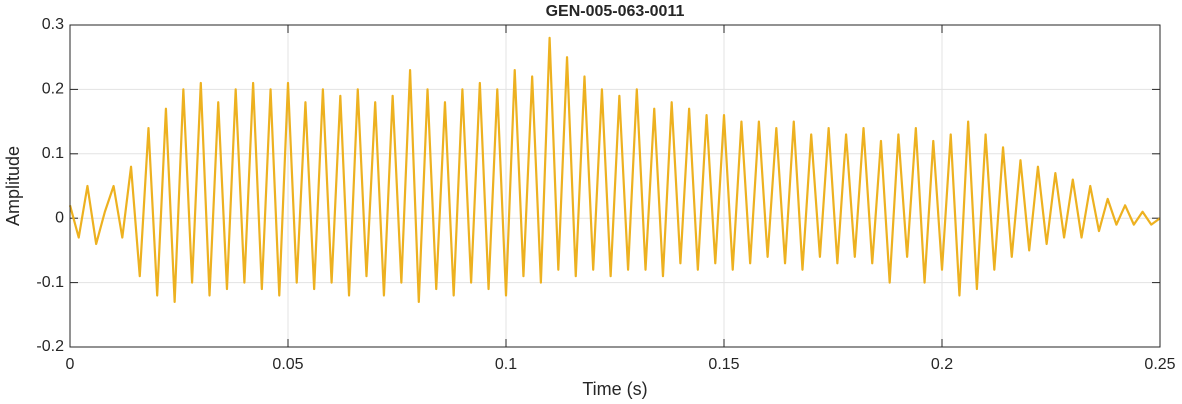 Image resolution: width=1182 pixels, height=404 pixels. Describe the element at coordinates (13, 186) in the screenshot. I see `y-axis-label: Amplitude` at that location.